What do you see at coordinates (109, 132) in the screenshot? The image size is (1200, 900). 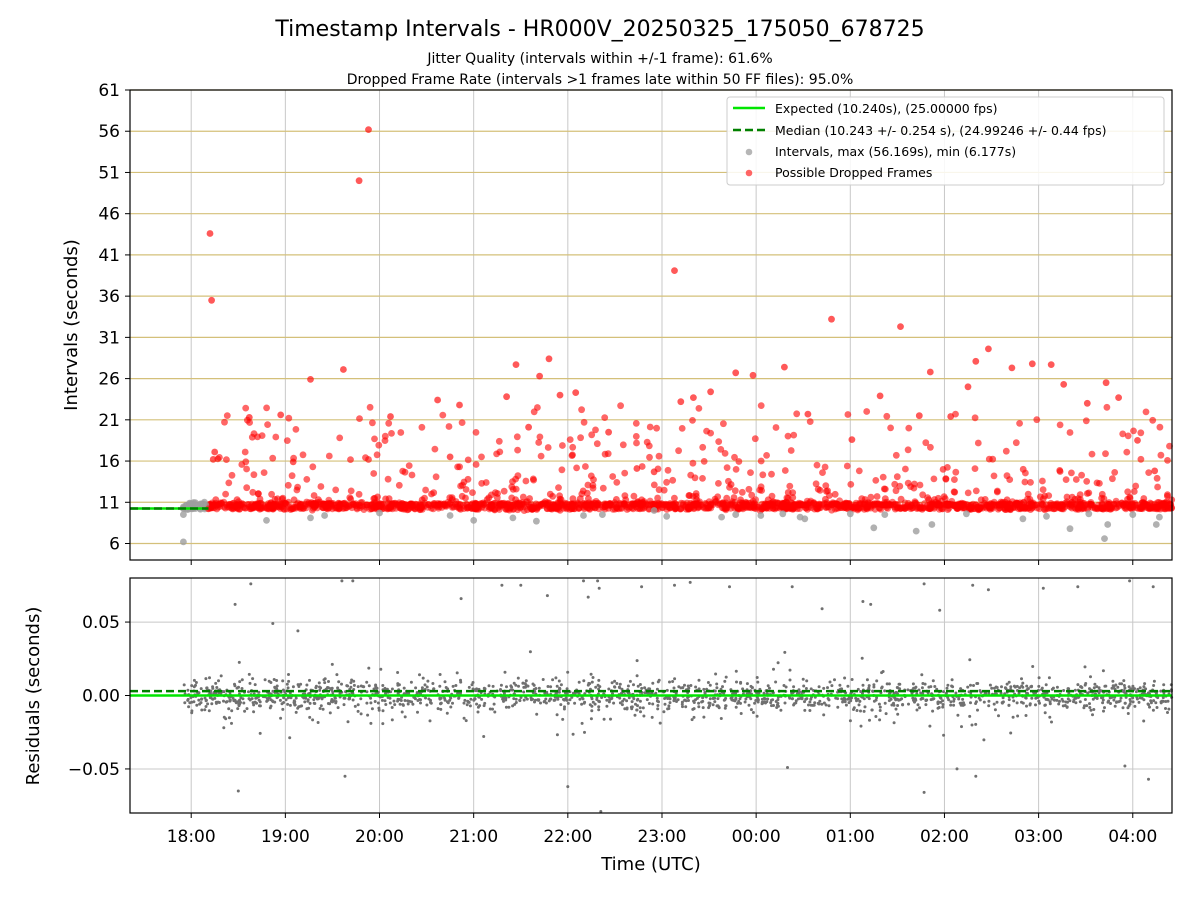 I see `intervals-y-tick-label: 56` at bounding box center [109, 132].